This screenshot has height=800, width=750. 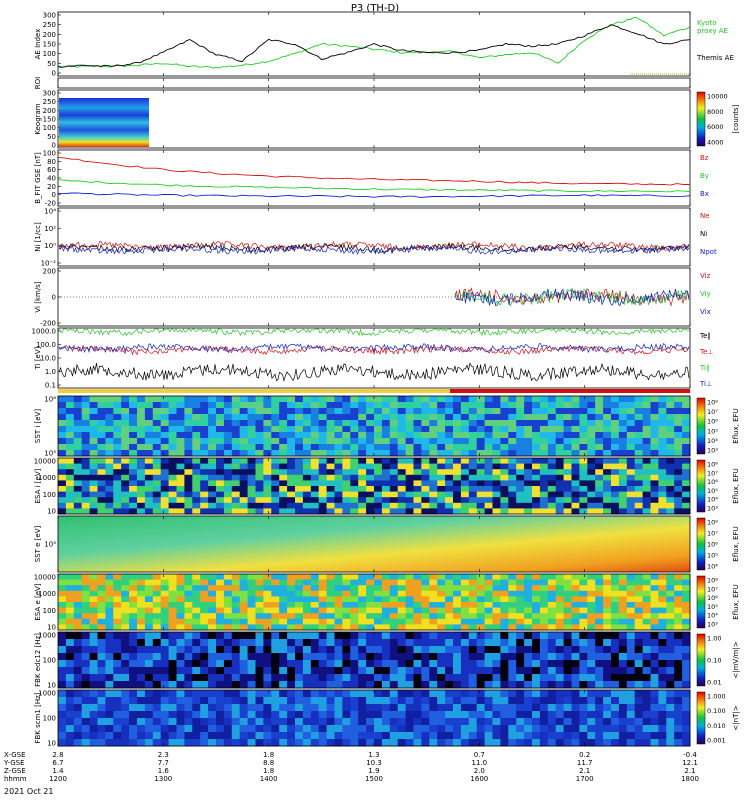 What do you see at coordinates (736, 543) in the screenshot?
I see `colorbar-label: Eflux, EFU` at bounding box center [736, 543].